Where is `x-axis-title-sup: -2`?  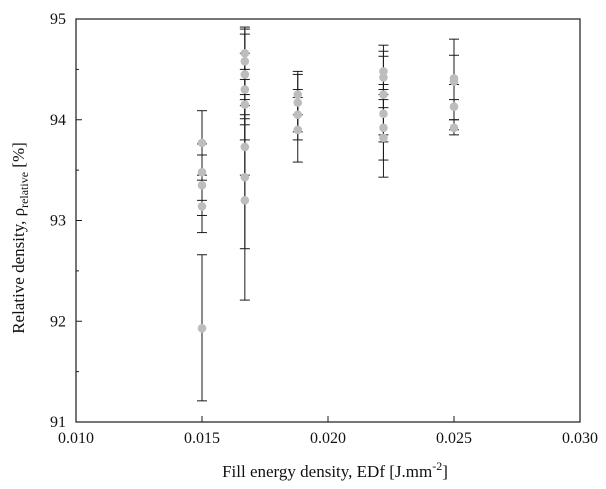 x-axis-title-sup: -2 is located at coordinates (437, 466).